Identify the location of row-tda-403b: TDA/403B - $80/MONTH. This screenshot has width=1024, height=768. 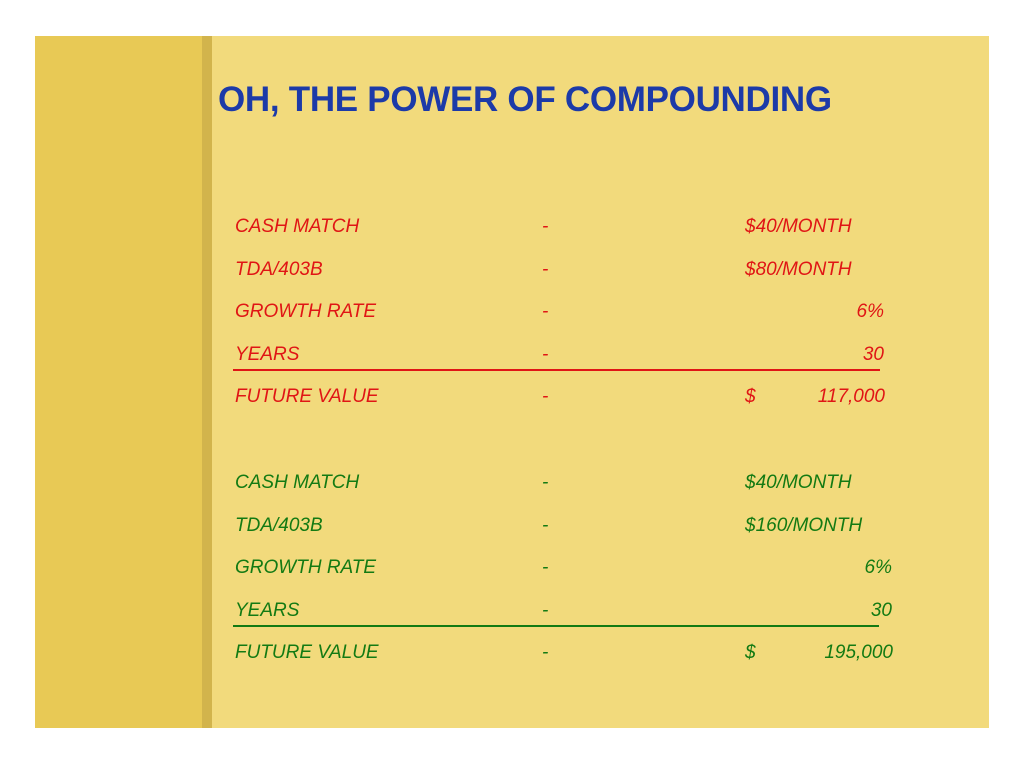
(563, 274).